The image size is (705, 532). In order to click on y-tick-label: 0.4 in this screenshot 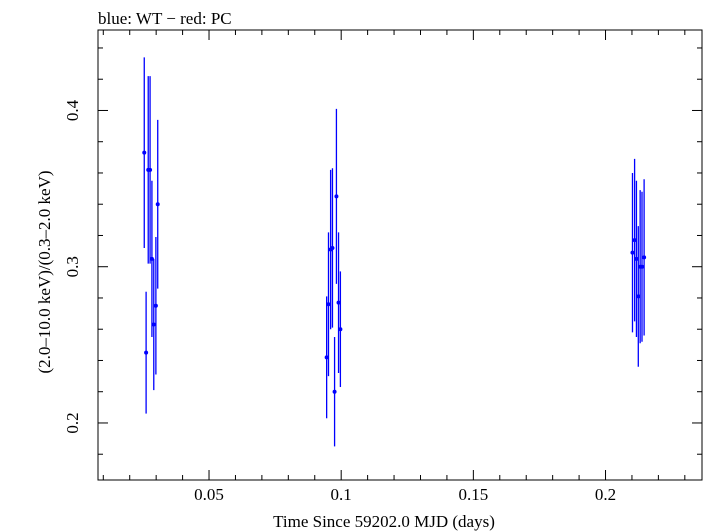, I will do `click(72, 110)`.